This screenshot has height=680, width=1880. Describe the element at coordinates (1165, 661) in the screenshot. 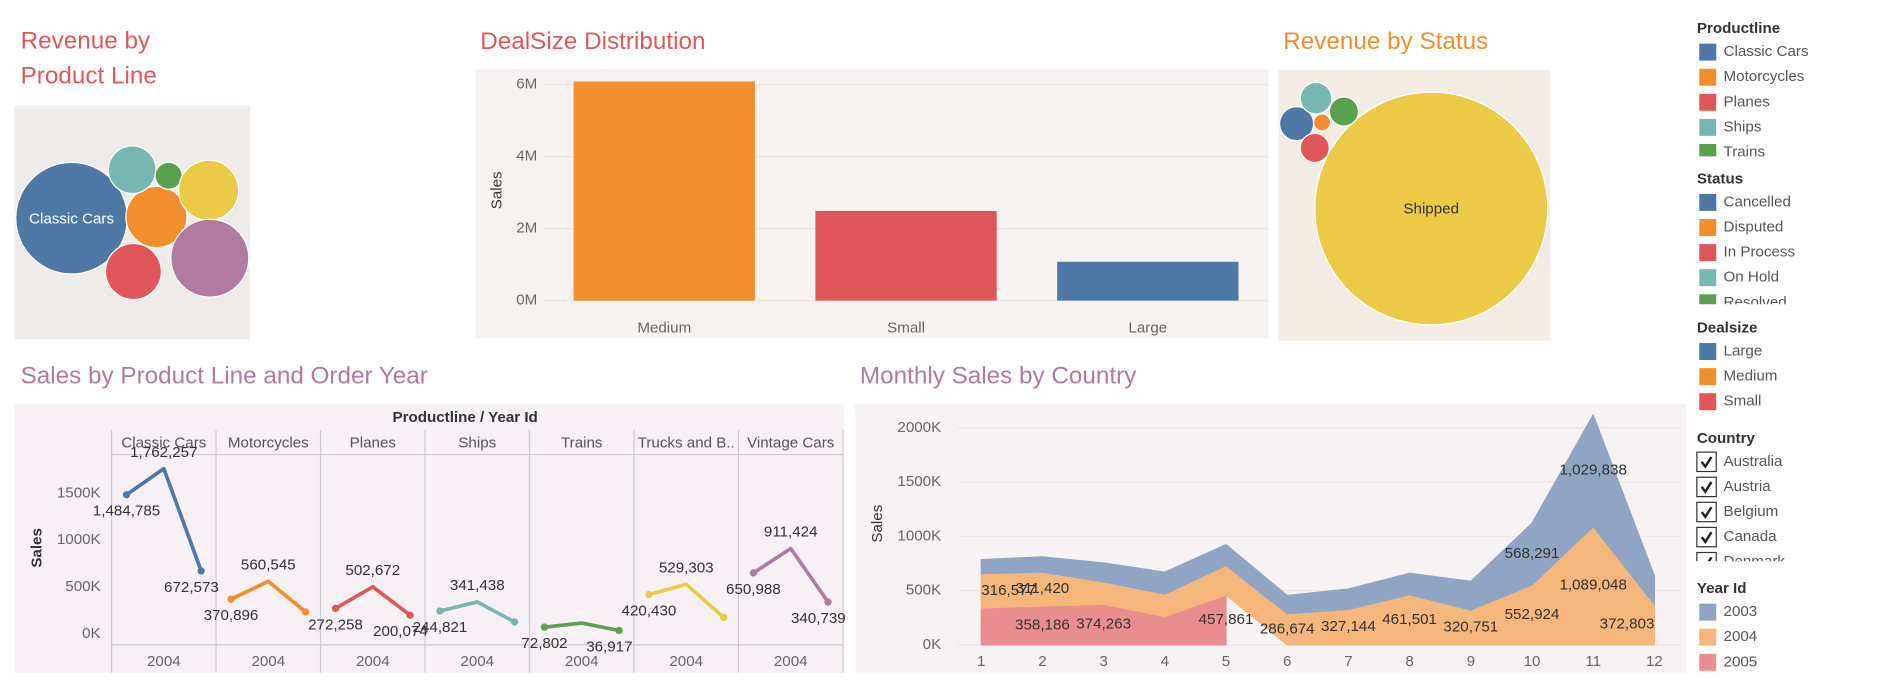

I see `x-tick-label: 4` at that location.